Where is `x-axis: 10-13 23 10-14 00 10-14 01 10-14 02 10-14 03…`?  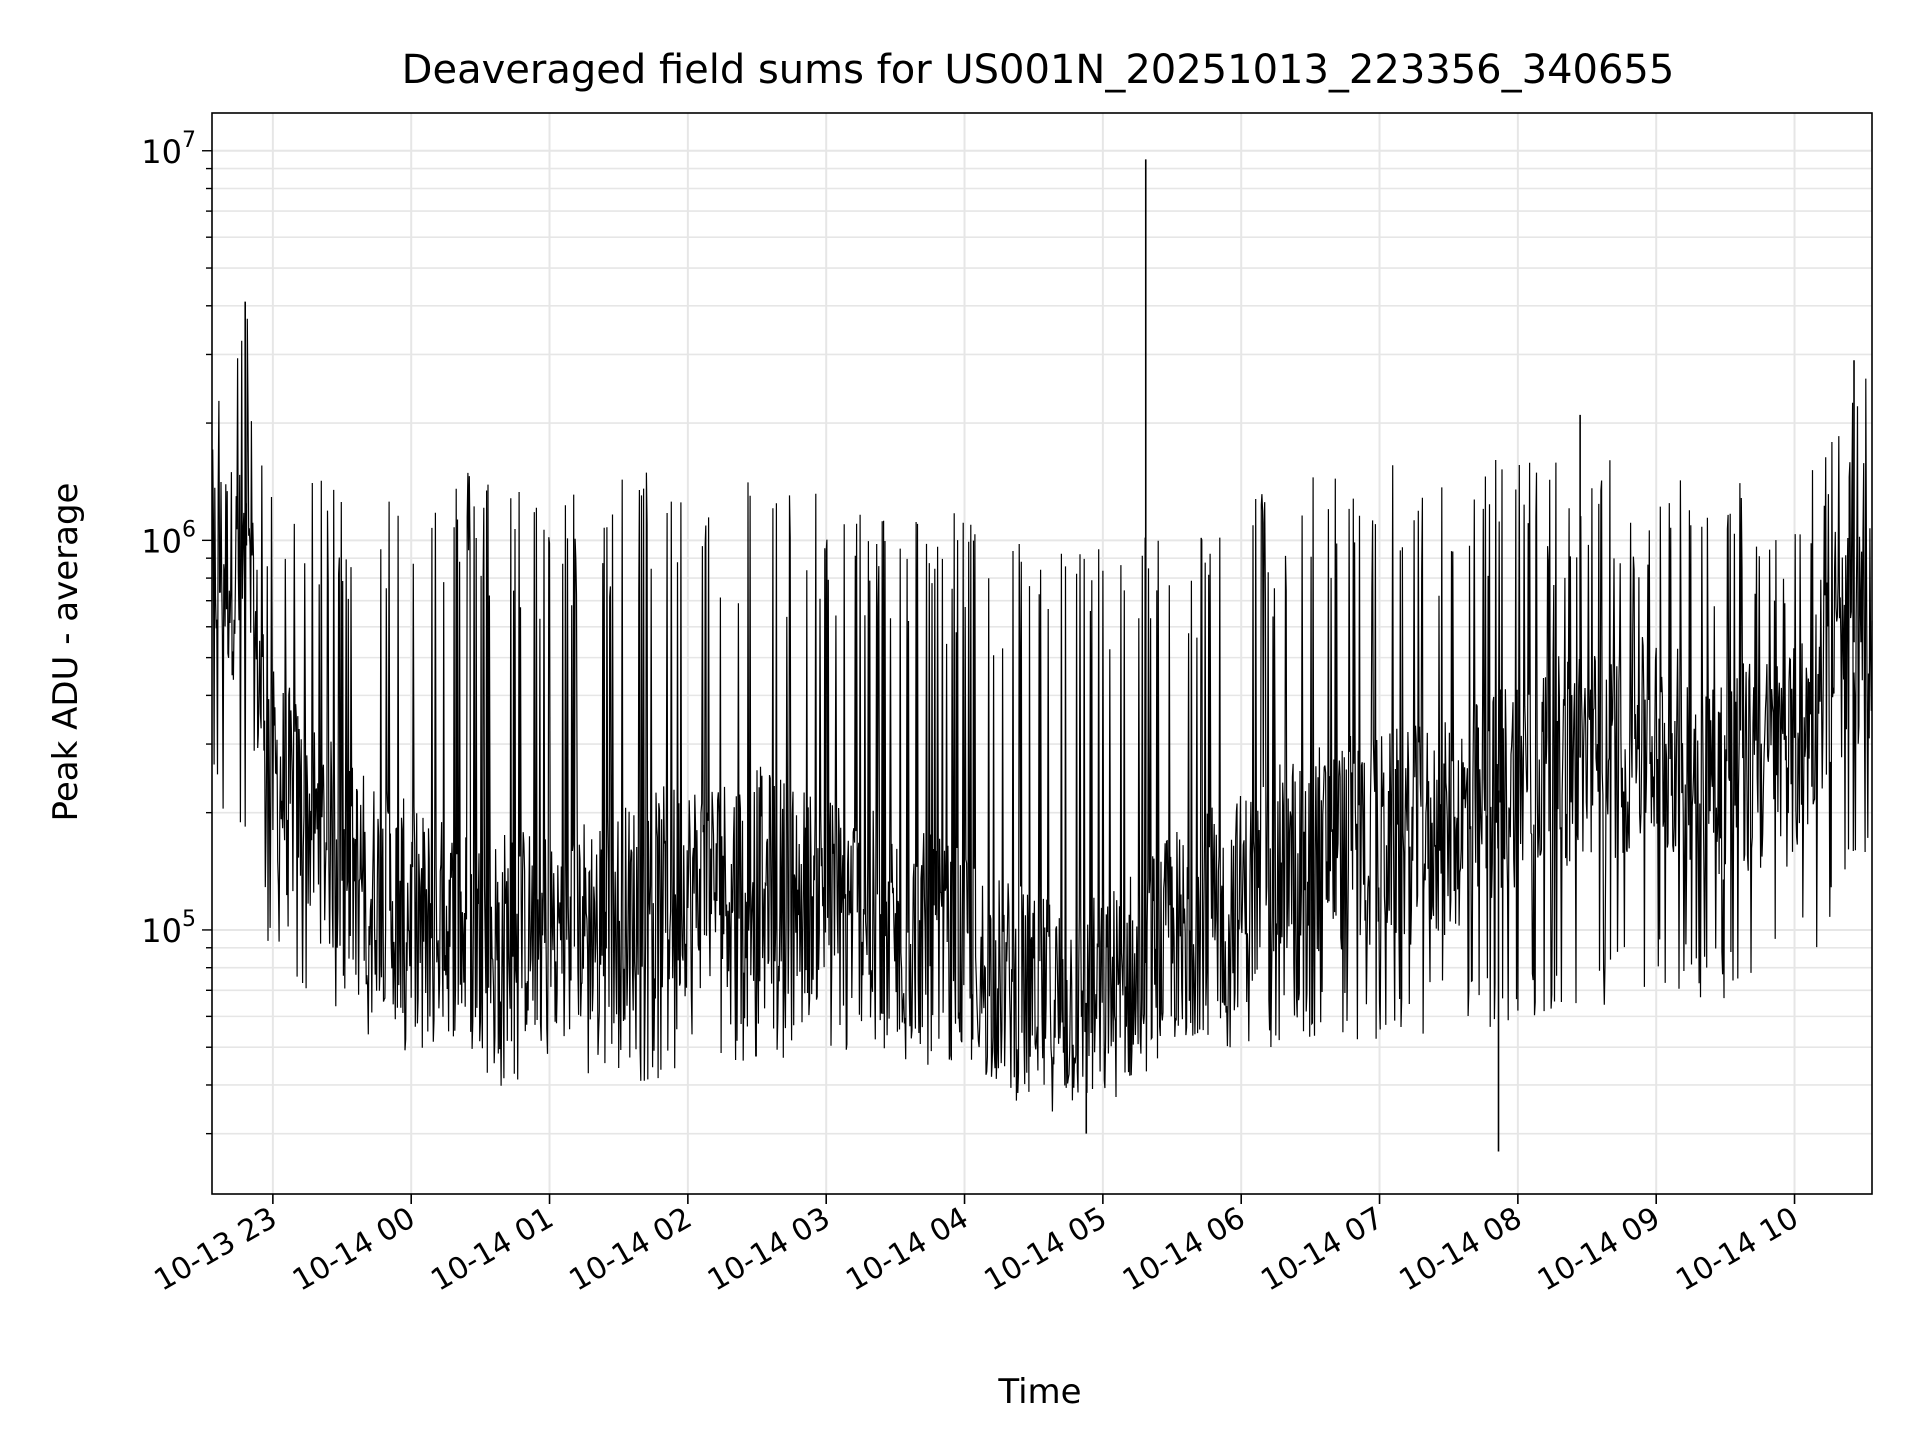
x-axis: 10-13 23 10-14 00 10-14 01 10-14 02 10-14 03… is located at coordinates (977, 1246).